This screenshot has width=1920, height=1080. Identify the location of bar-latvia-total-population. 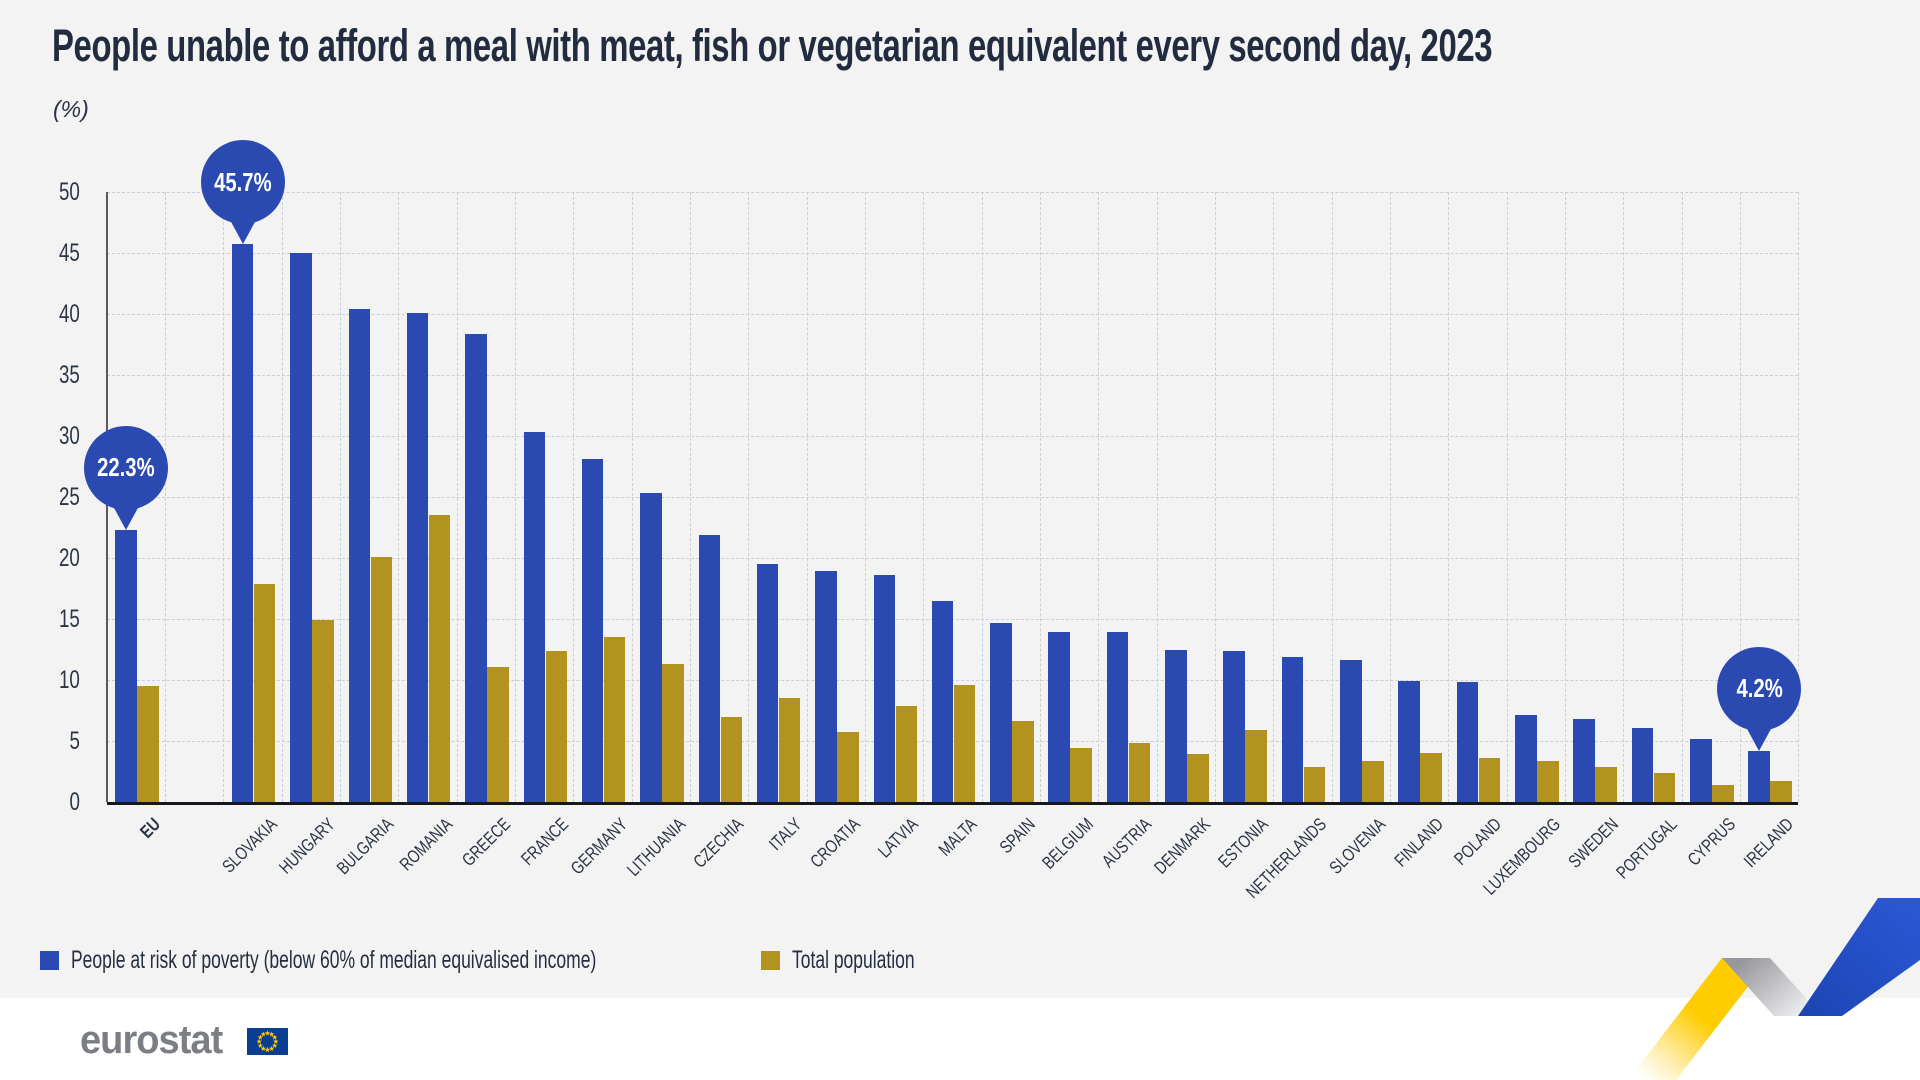
(906, 753).